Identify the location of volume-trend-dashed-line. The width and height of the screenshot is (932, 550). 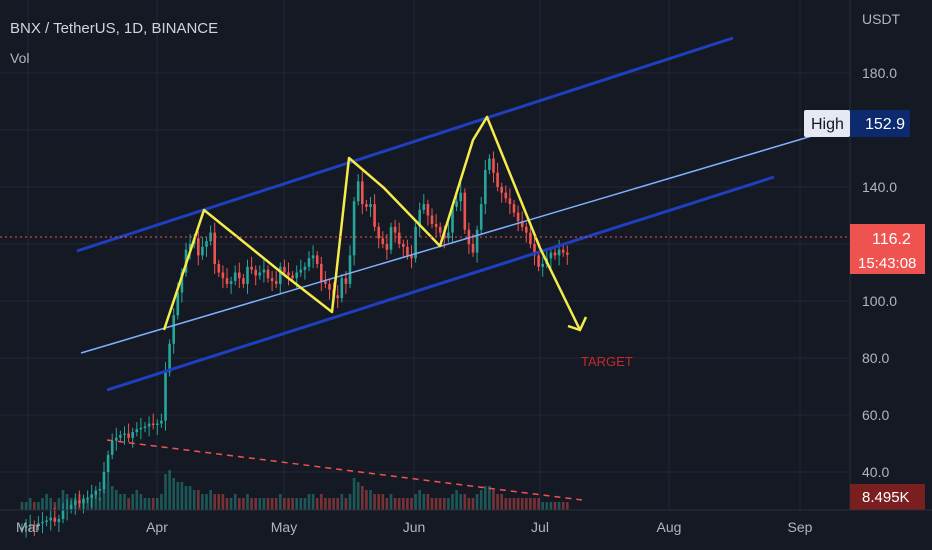
(344, 470).